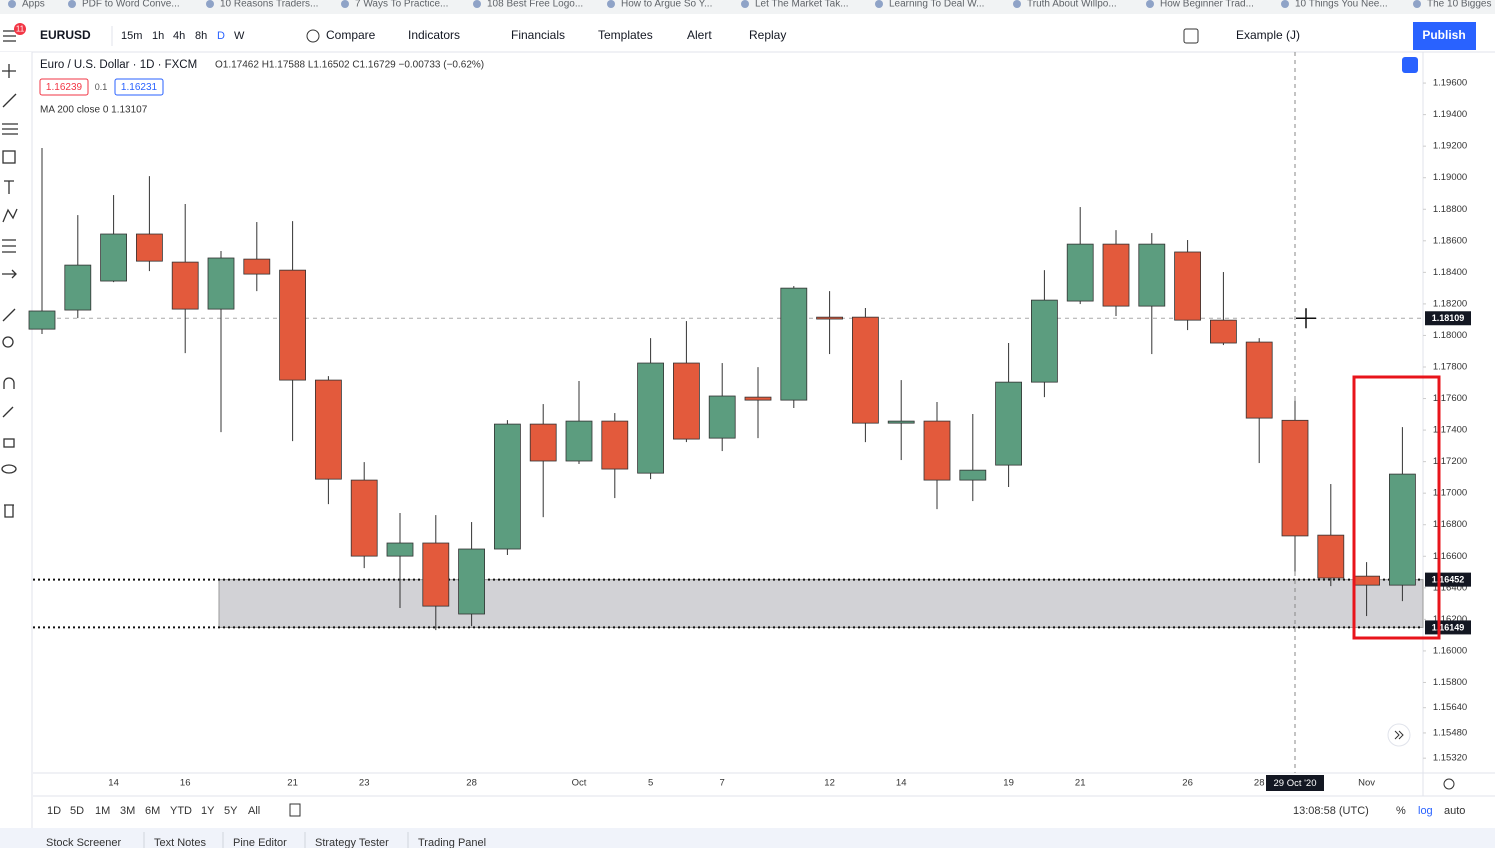  What do you see at coordinates (77, 811) in the screenshot?
I see `timeframe-button: 5D` at bounding box center [77, 811].